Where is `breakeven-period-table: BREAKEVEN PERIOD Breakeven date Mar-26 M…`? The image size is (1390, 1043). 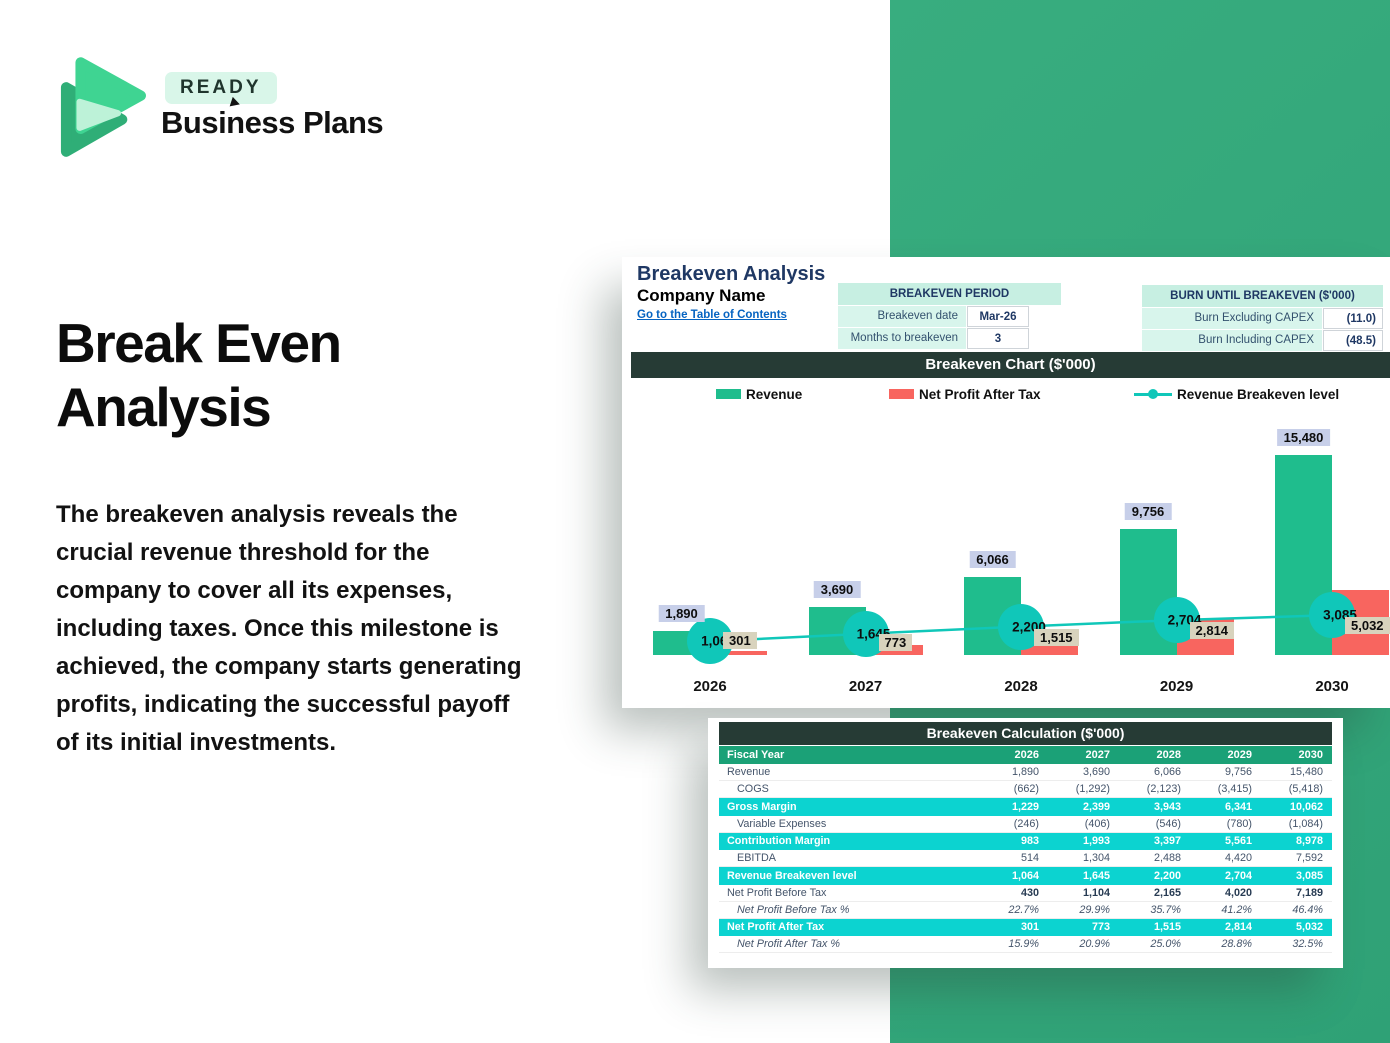
breakeven-period-table: BREAKEVEN PERIOD Breakeven date Mar-26 M… is located at coordinates (949, 316).